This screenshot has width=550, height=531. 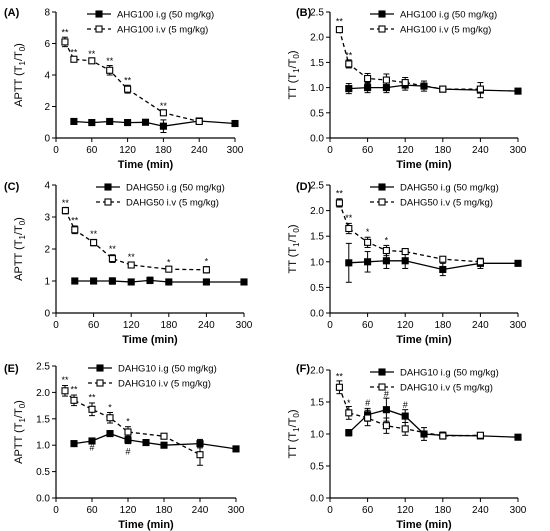 I want to click on y-tick-label: 0.5, so click(x=317, y=113).